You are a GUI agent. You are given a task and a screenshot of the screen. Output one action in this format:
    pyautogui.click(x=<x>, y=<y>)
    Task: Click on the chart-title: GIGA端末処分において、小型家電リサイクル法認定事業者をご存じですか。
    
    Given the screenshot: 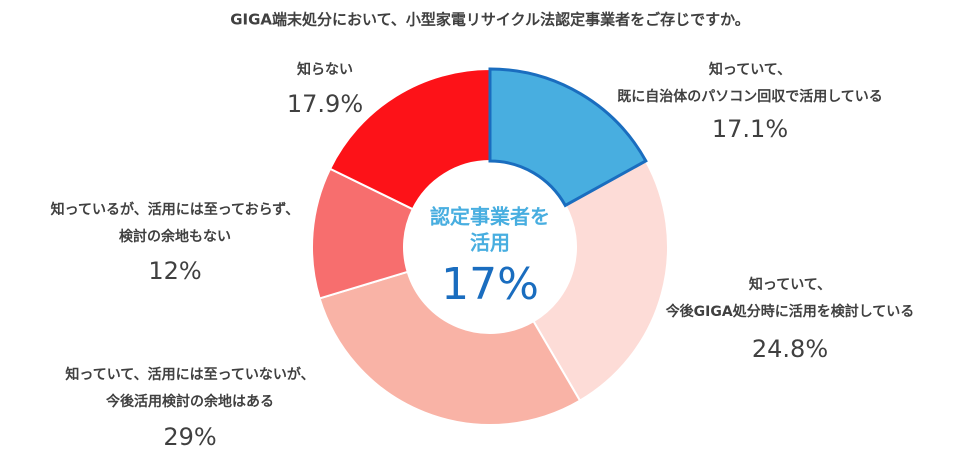 What is the action you would take?
    pyautogui.click(x=490, y=20)
    